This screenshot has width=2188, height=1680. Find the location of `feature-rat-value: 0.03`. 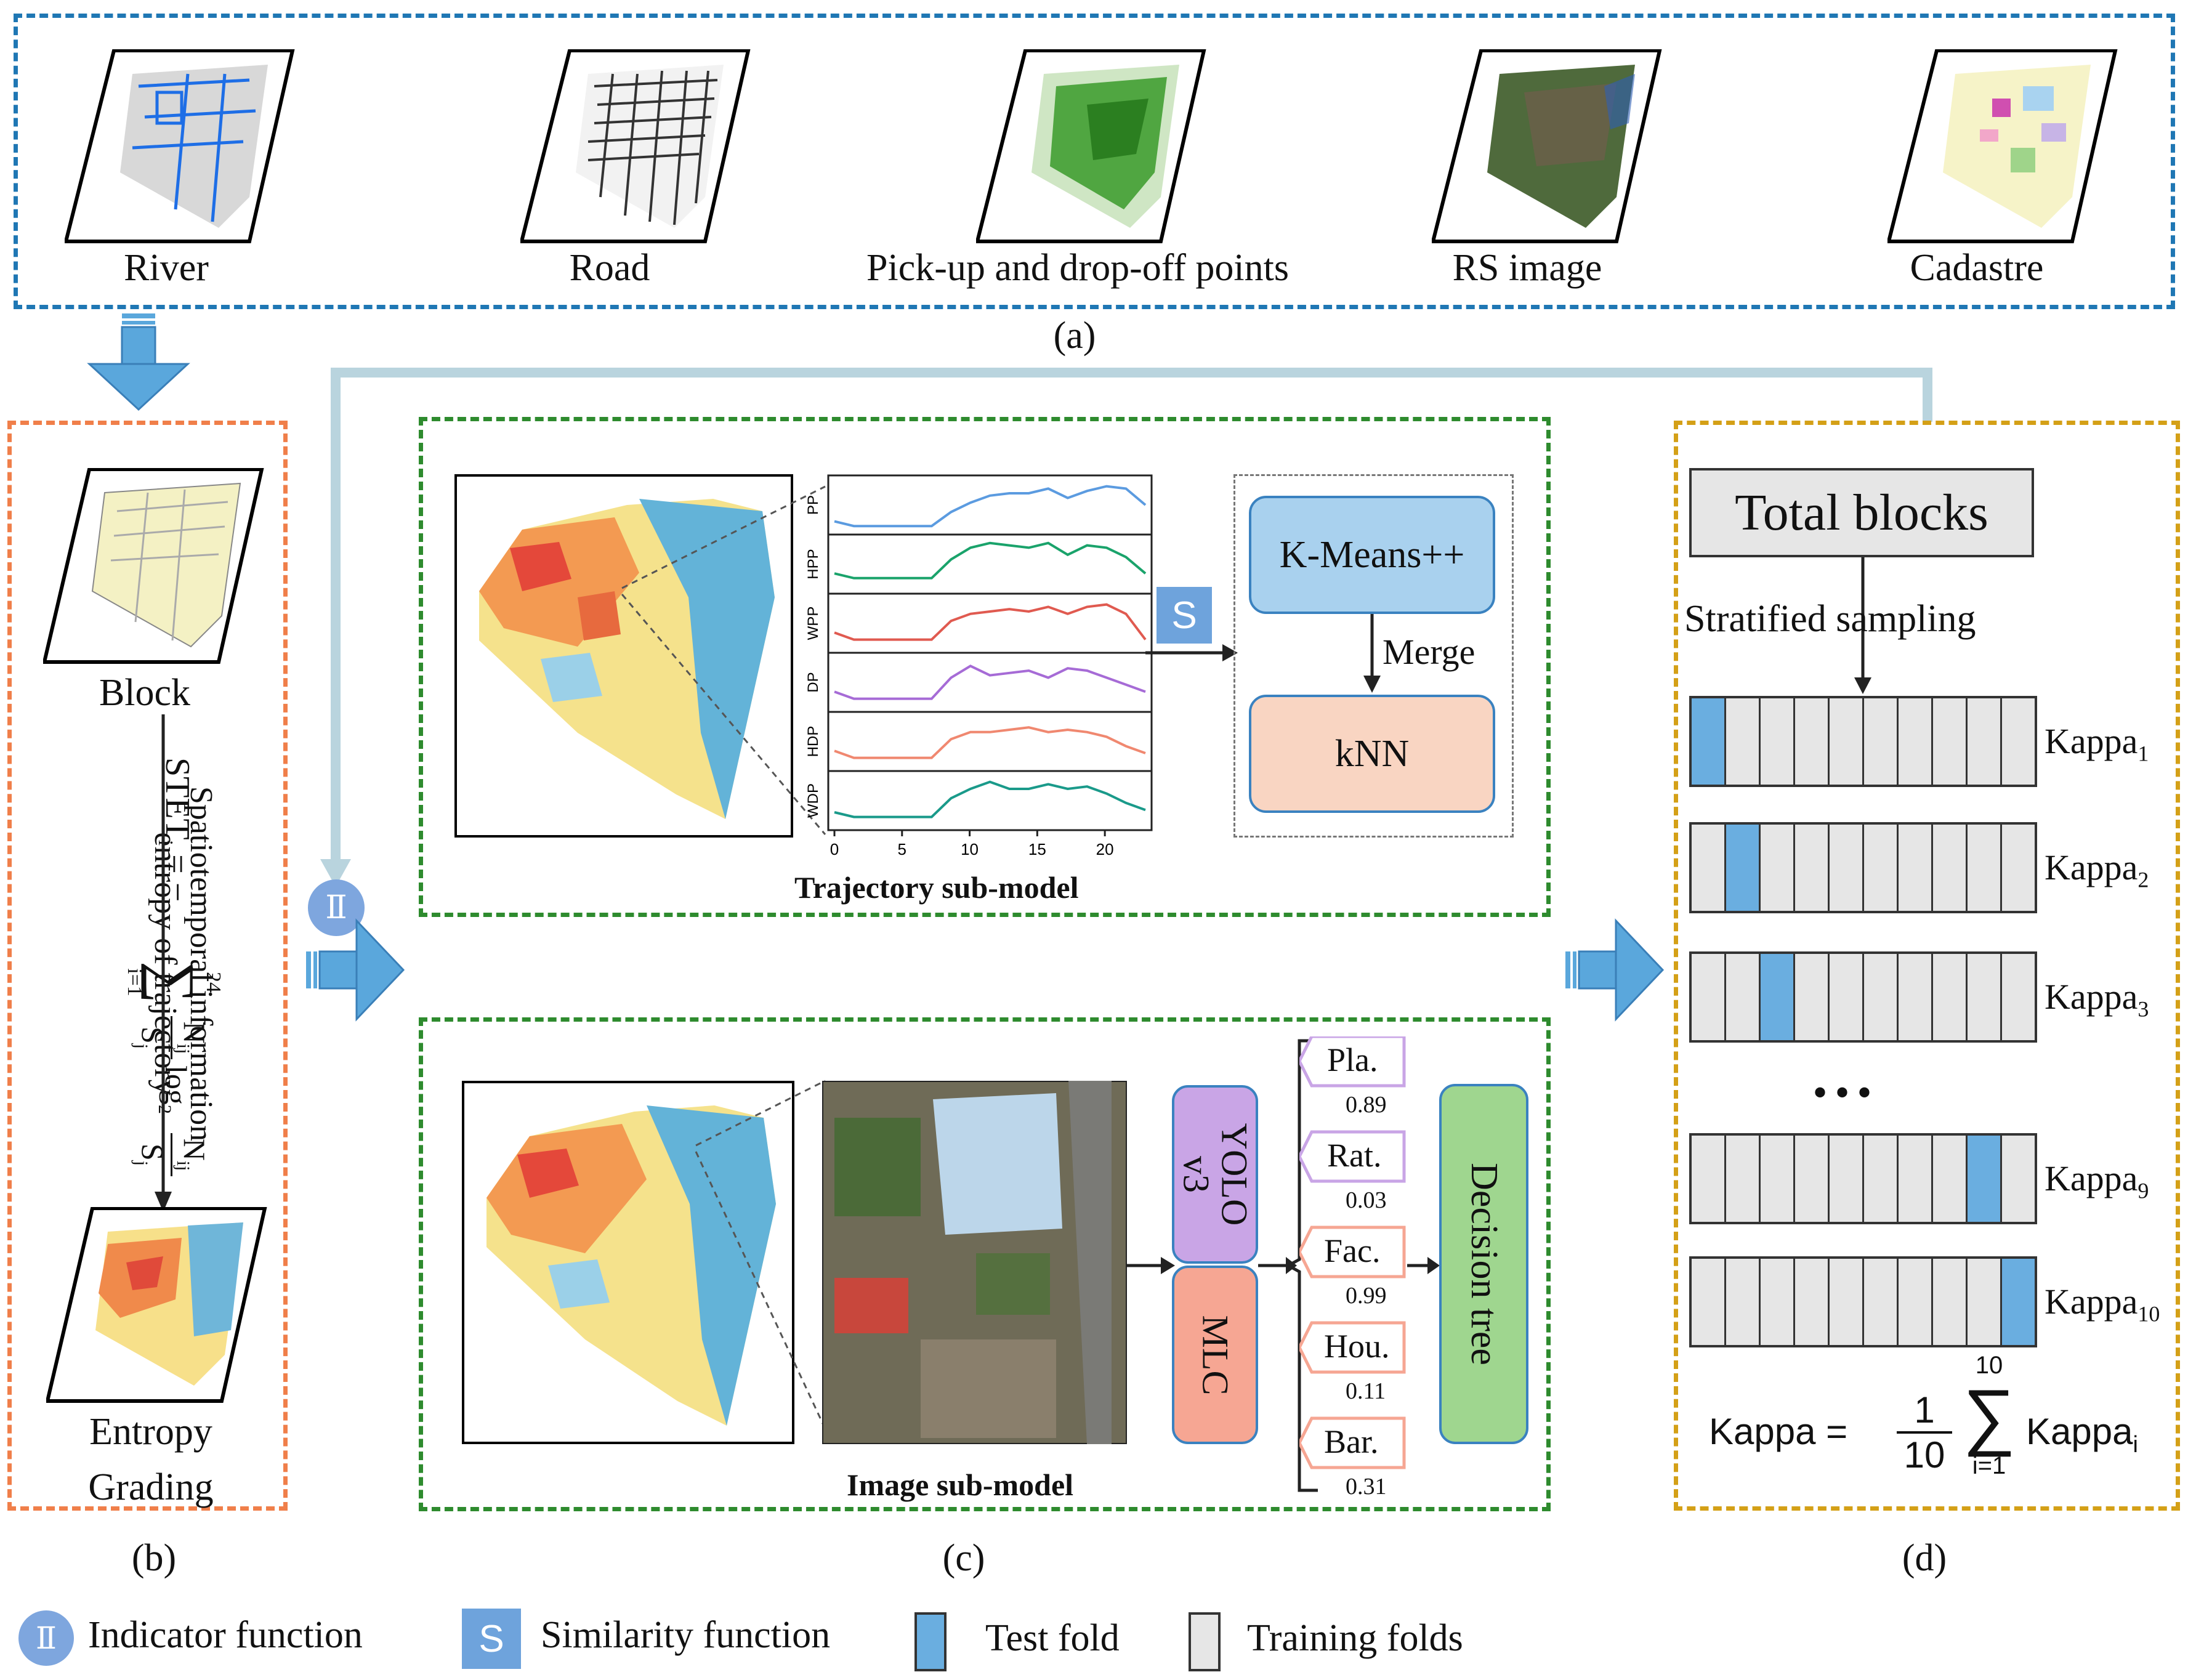

feature-rat-value: 0.03 is located at coordinates (1366, 1200).